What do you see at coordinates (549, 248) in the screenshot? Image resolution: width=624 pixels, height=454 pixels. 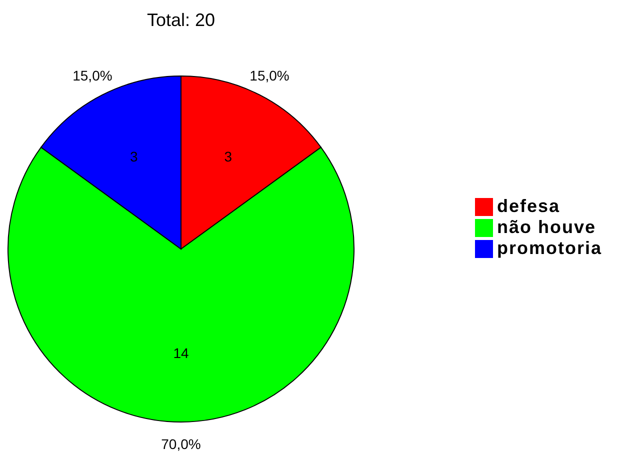 I see `legend-label: promotoria` at bounding box center [549, 248].